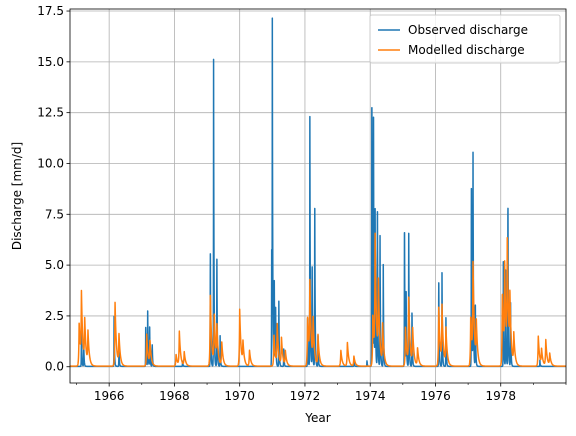  What do you see at coordinates (54, 214) in the screenshot?
I see `y-tick-label: 7.5` at bounding box center [54, 214].